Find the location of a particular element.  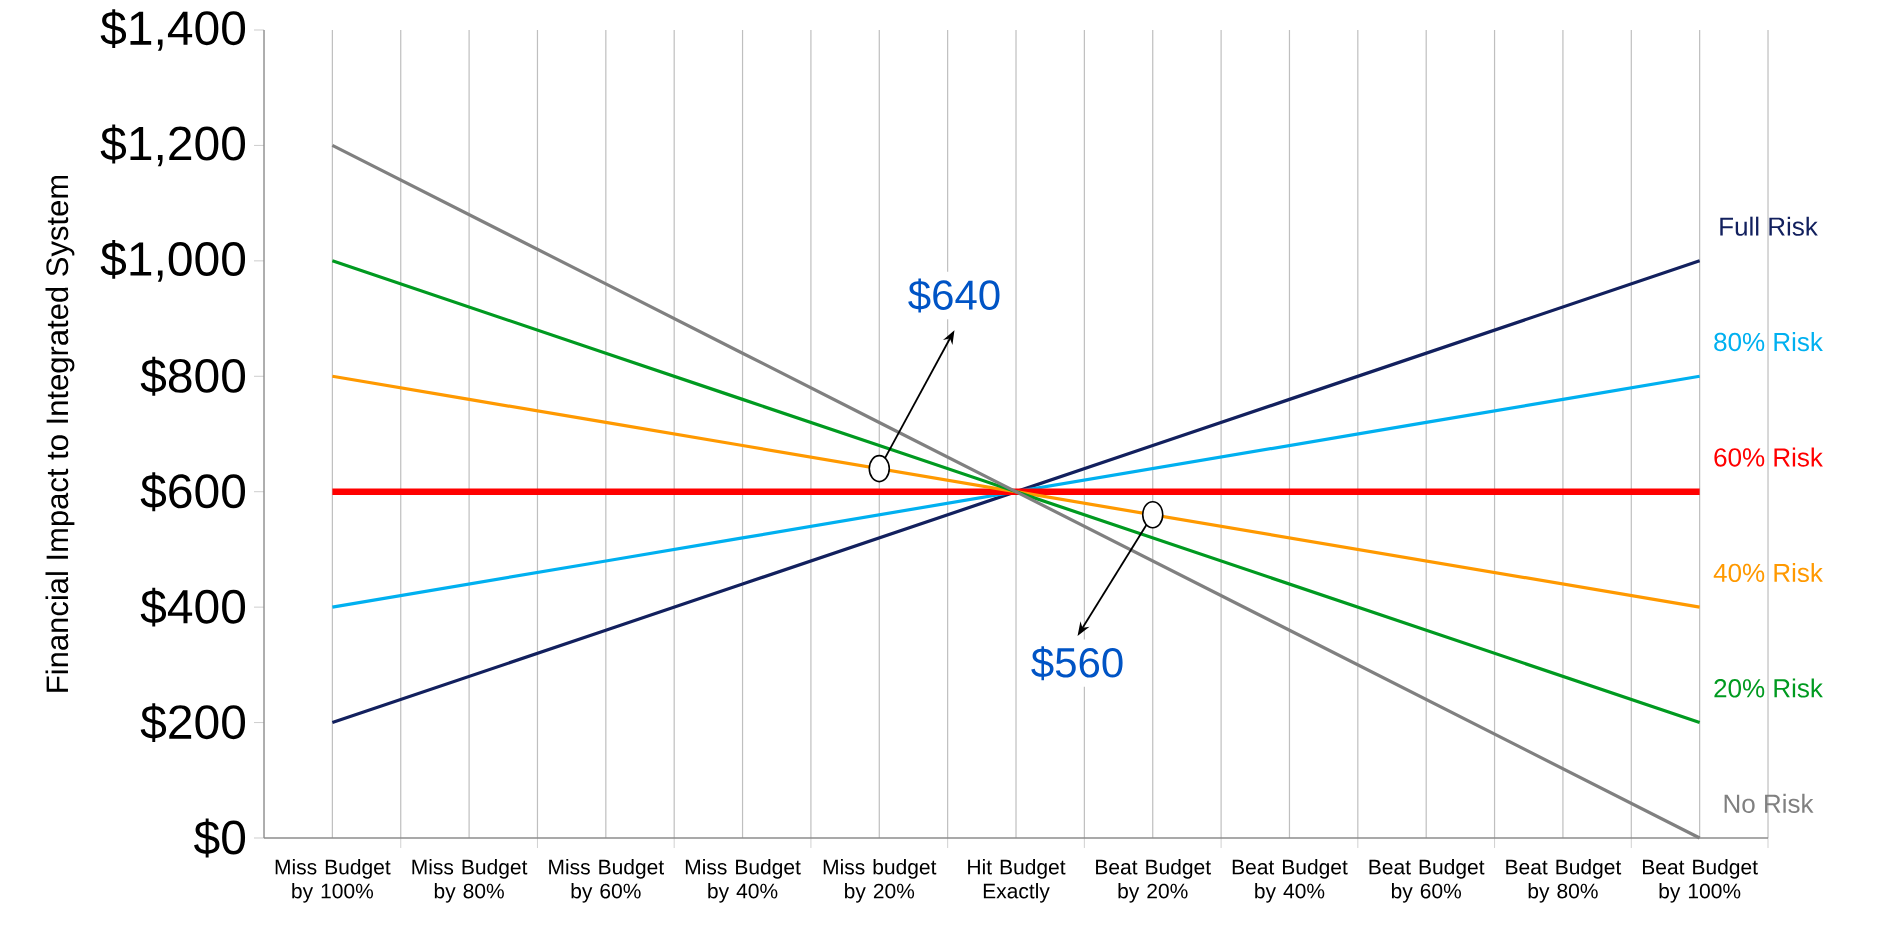

annotation: $560 is located at coordinates (1077, 663).